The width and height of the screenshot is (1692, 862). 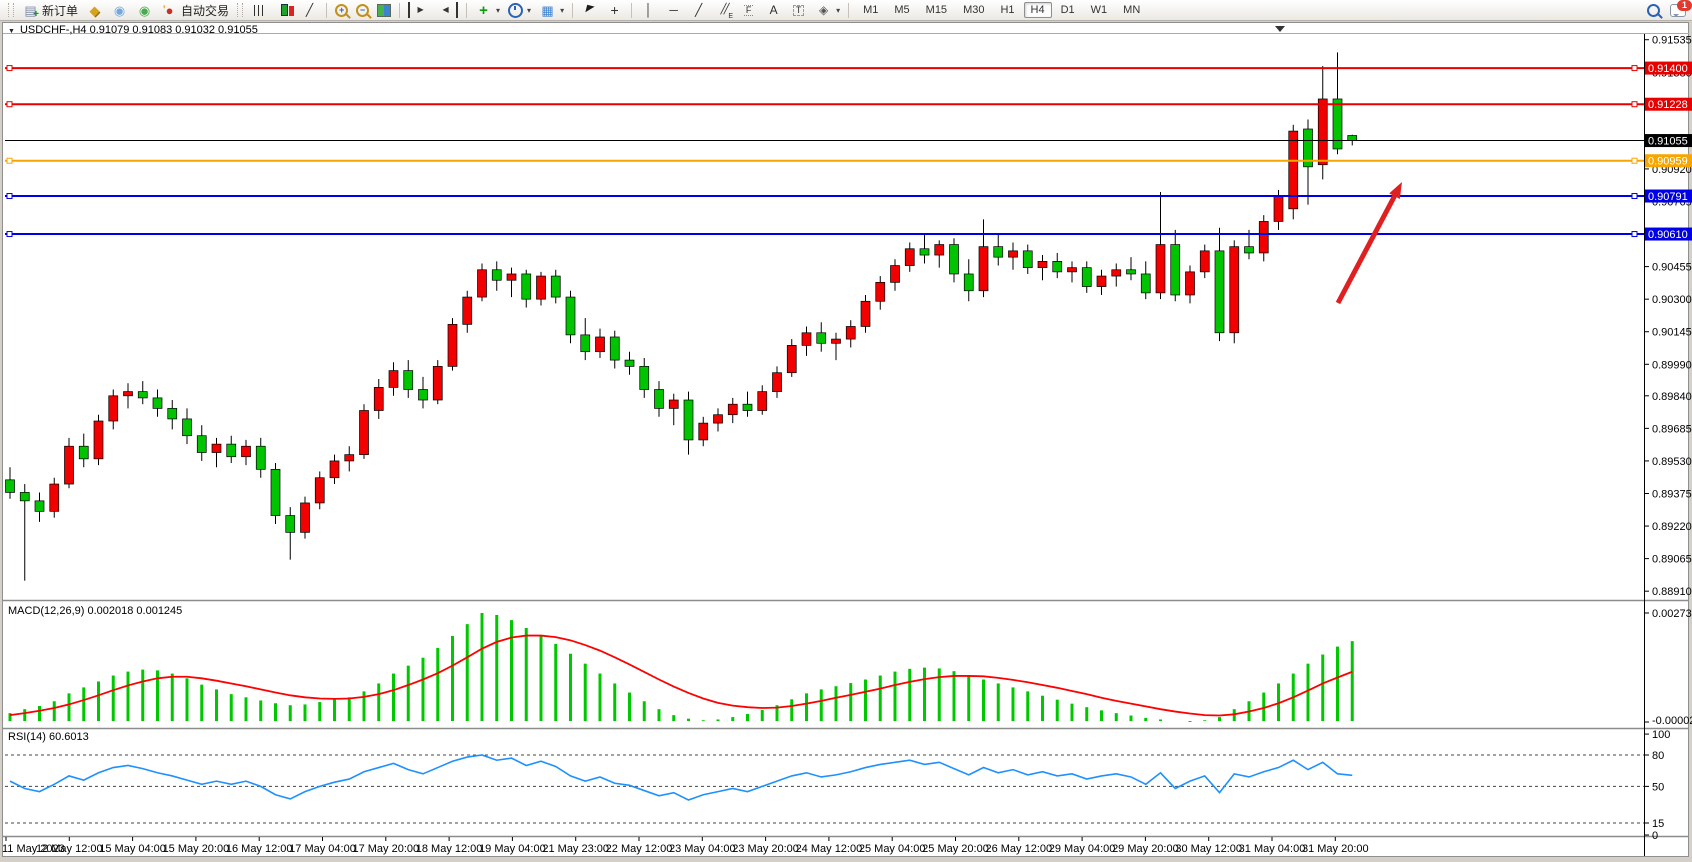 I want to click on text-icon, so click(x=773, y=10).